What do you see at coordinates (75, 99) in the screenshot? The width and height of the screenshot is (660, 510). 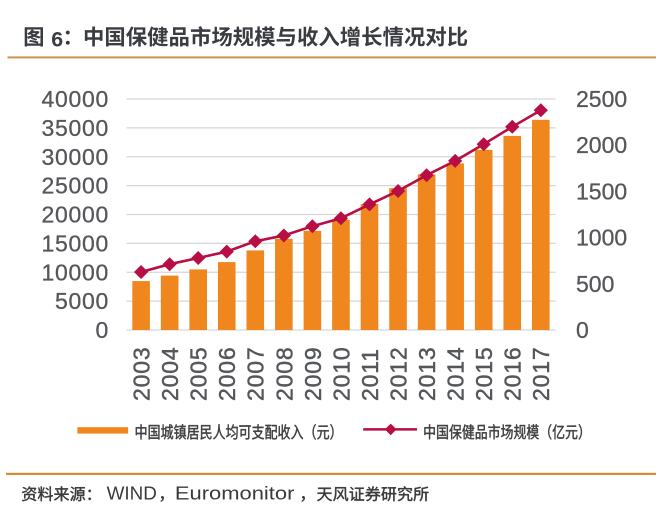 I see `svg-text: 40000` at bounding box center [75, 99].